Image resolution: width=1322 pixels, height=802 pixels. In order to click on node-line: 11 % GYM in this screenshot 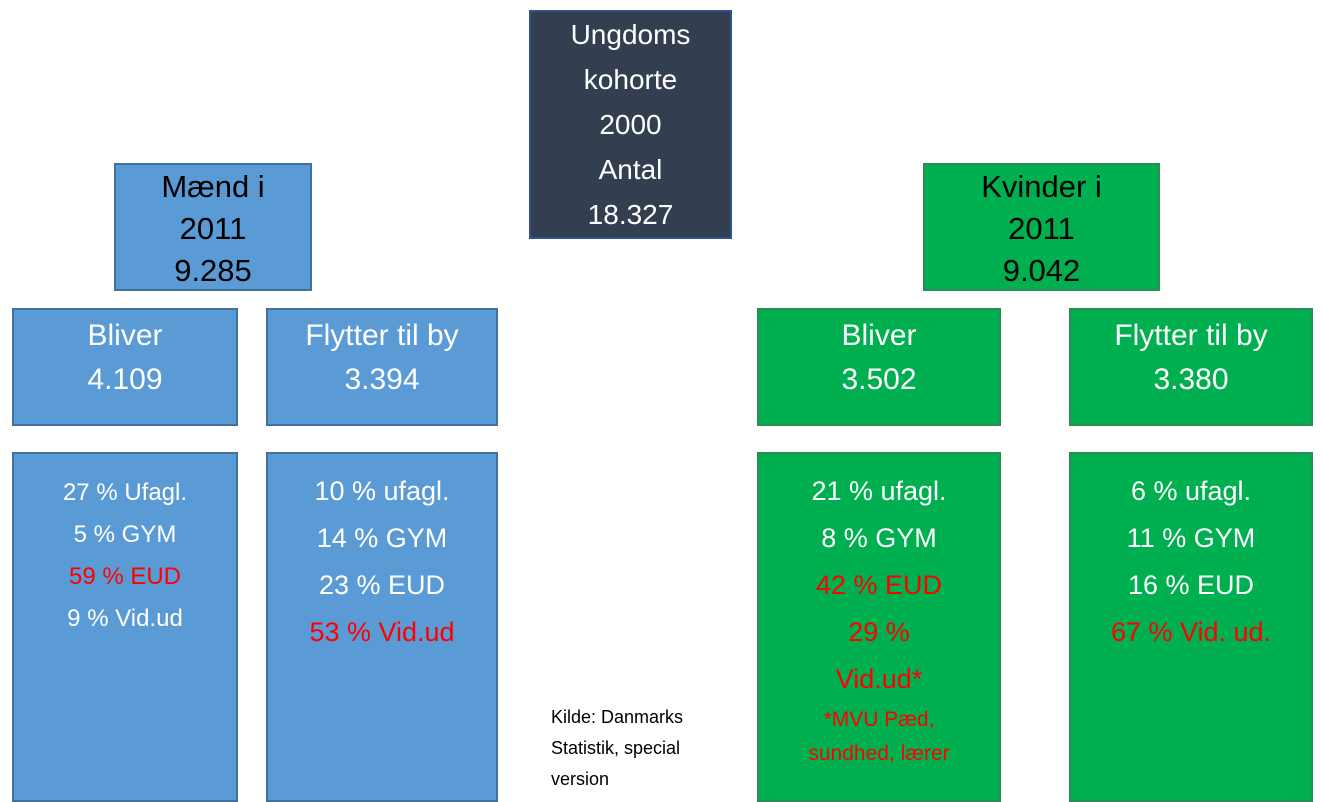, I will do `click(1191, 538)`.